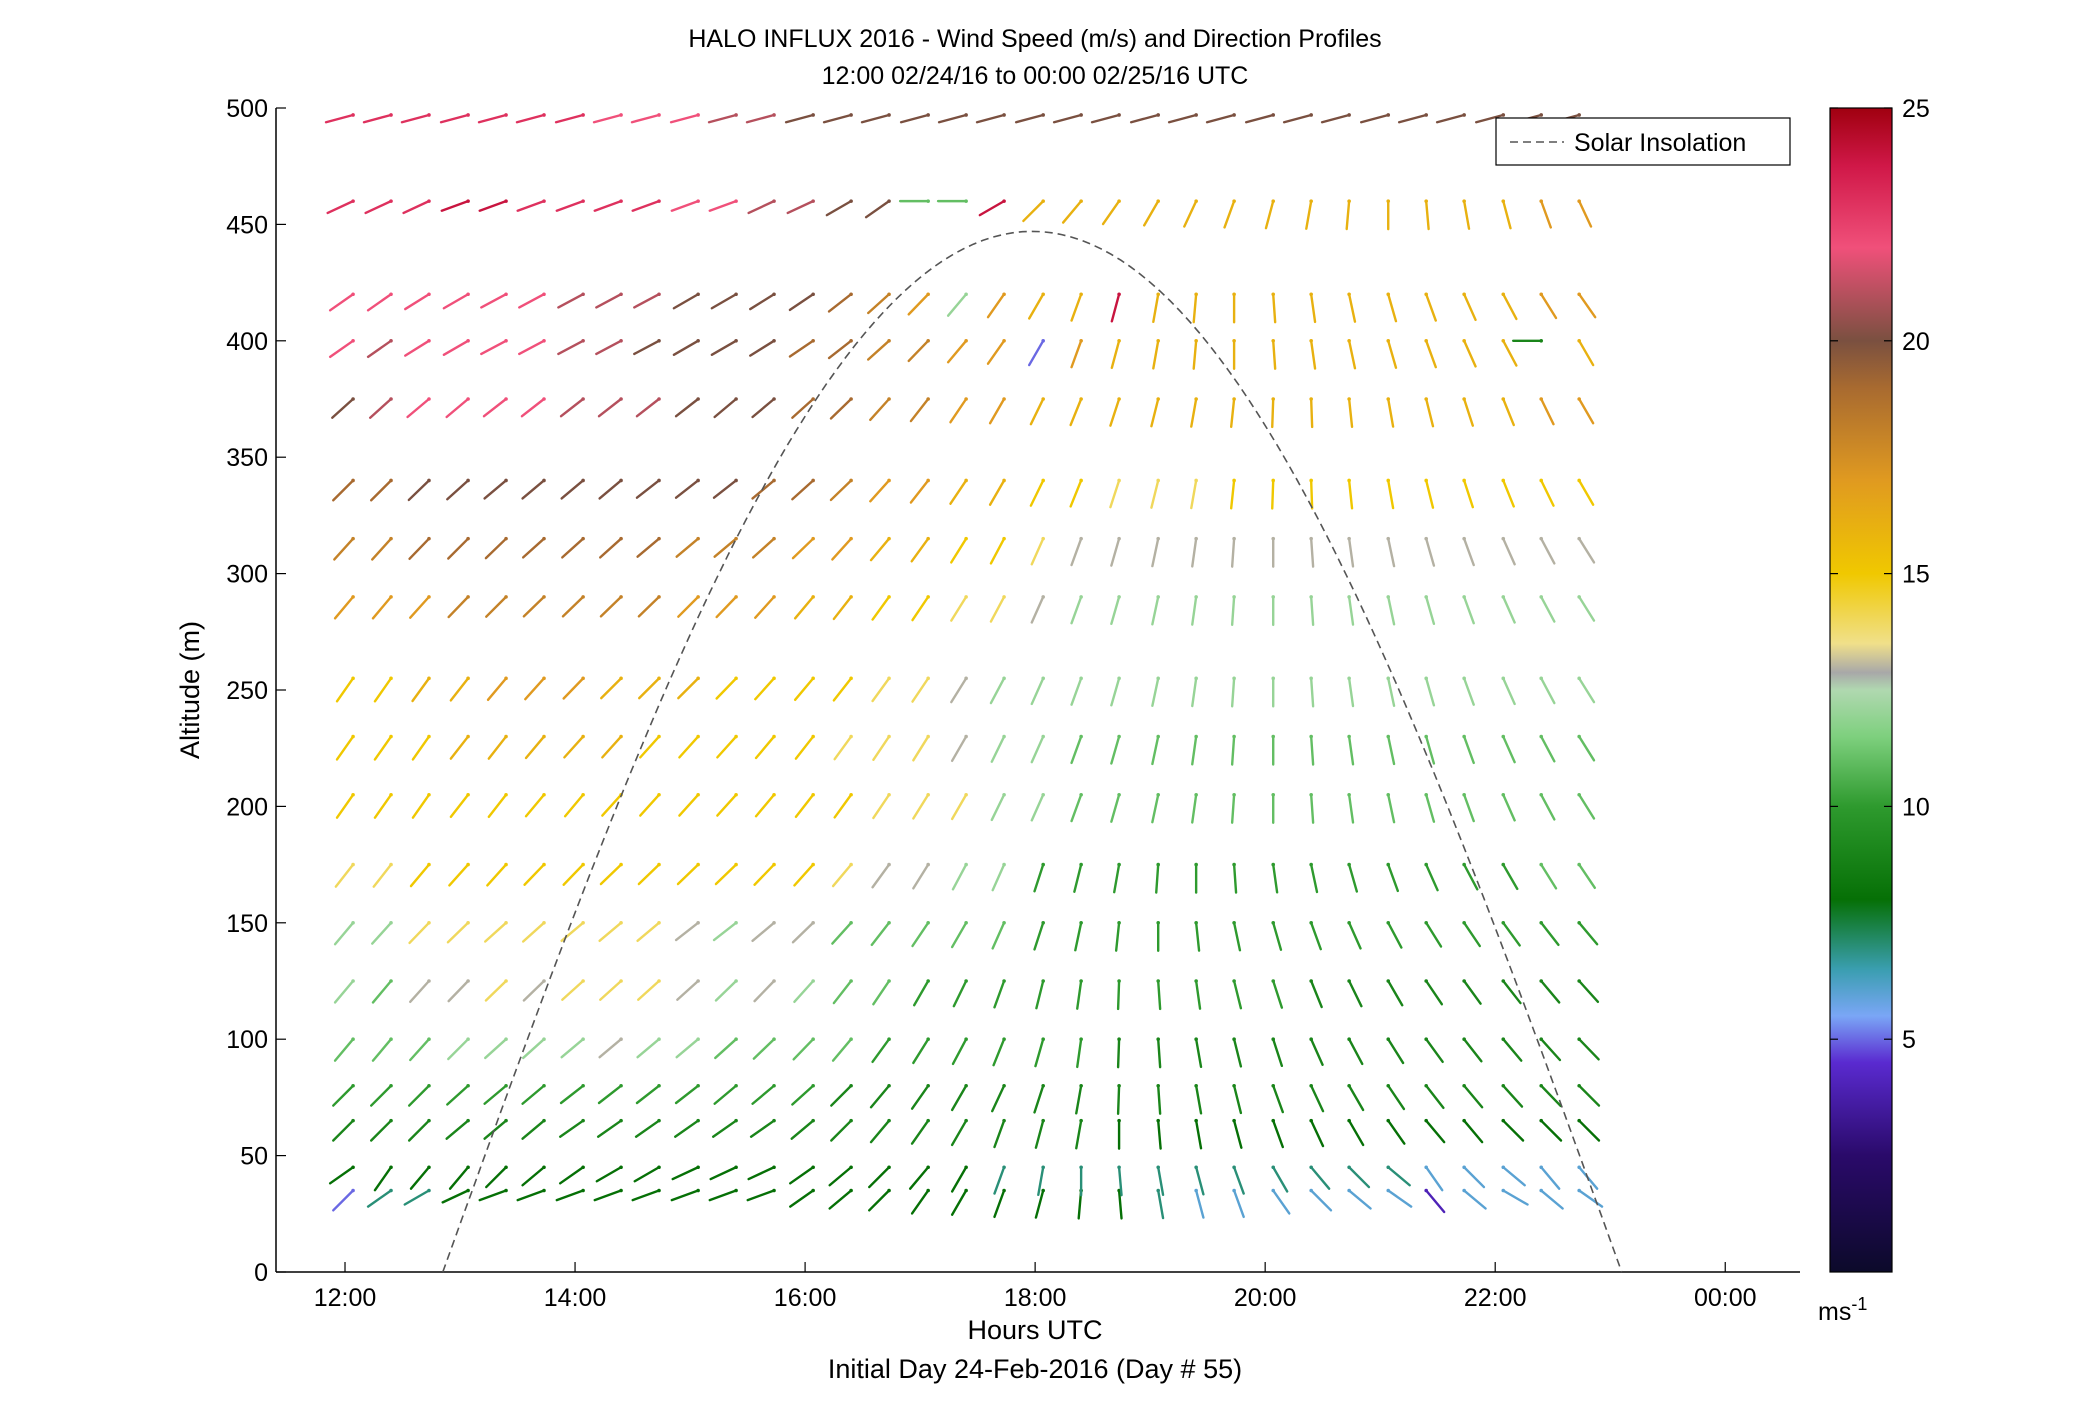 The height and width of the screenshot is (1425, 2098). I want to click on y-tick-label: 50, so click(254, 1157).